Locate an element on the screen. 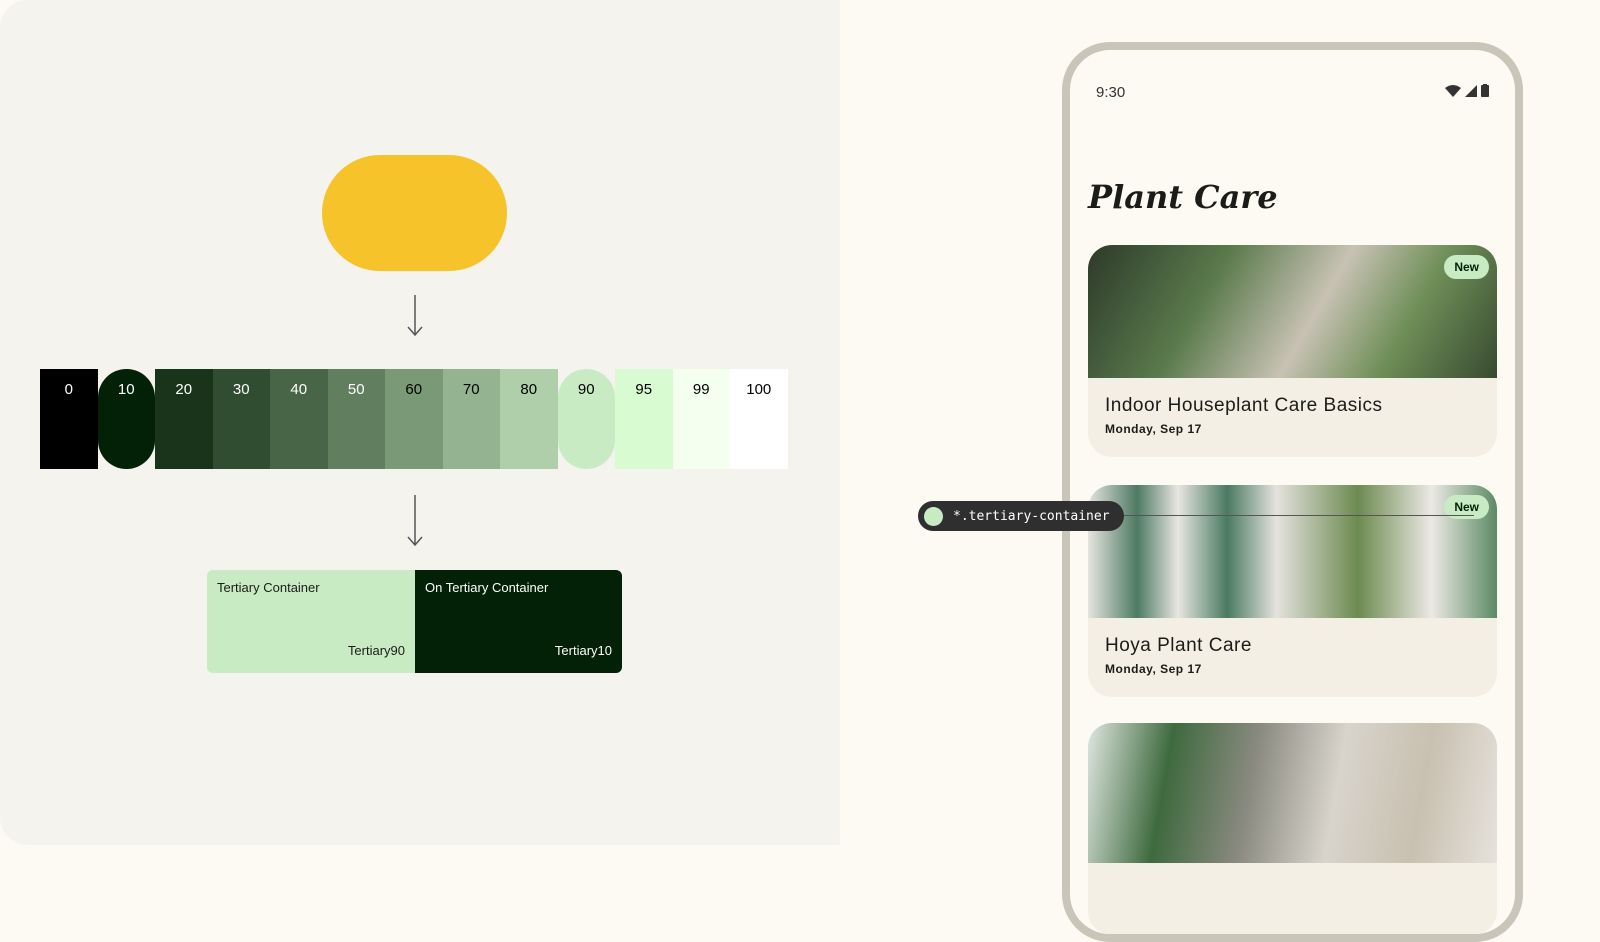  role-label: Tertiary Container is located at coordinates (268, 587).